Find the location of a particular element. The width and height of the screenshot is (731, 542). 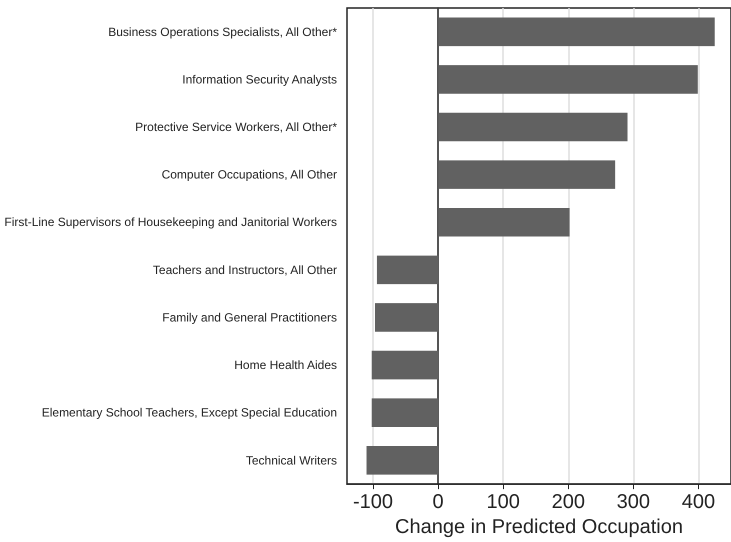

x-tick-label: 200 is located at coordinates (568, 502).